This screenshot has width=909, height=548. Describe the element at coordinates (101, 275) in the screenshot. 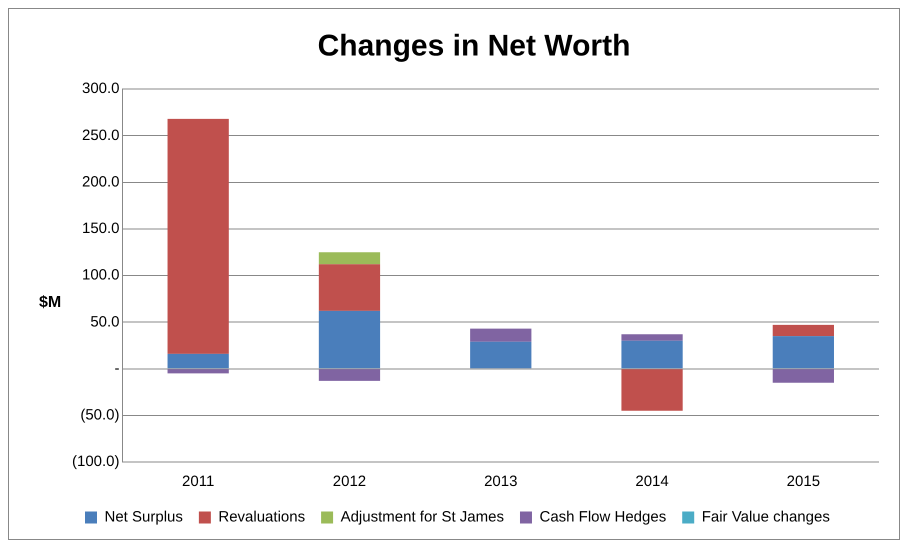

I see `y-tick-label: 100.0` at that location.